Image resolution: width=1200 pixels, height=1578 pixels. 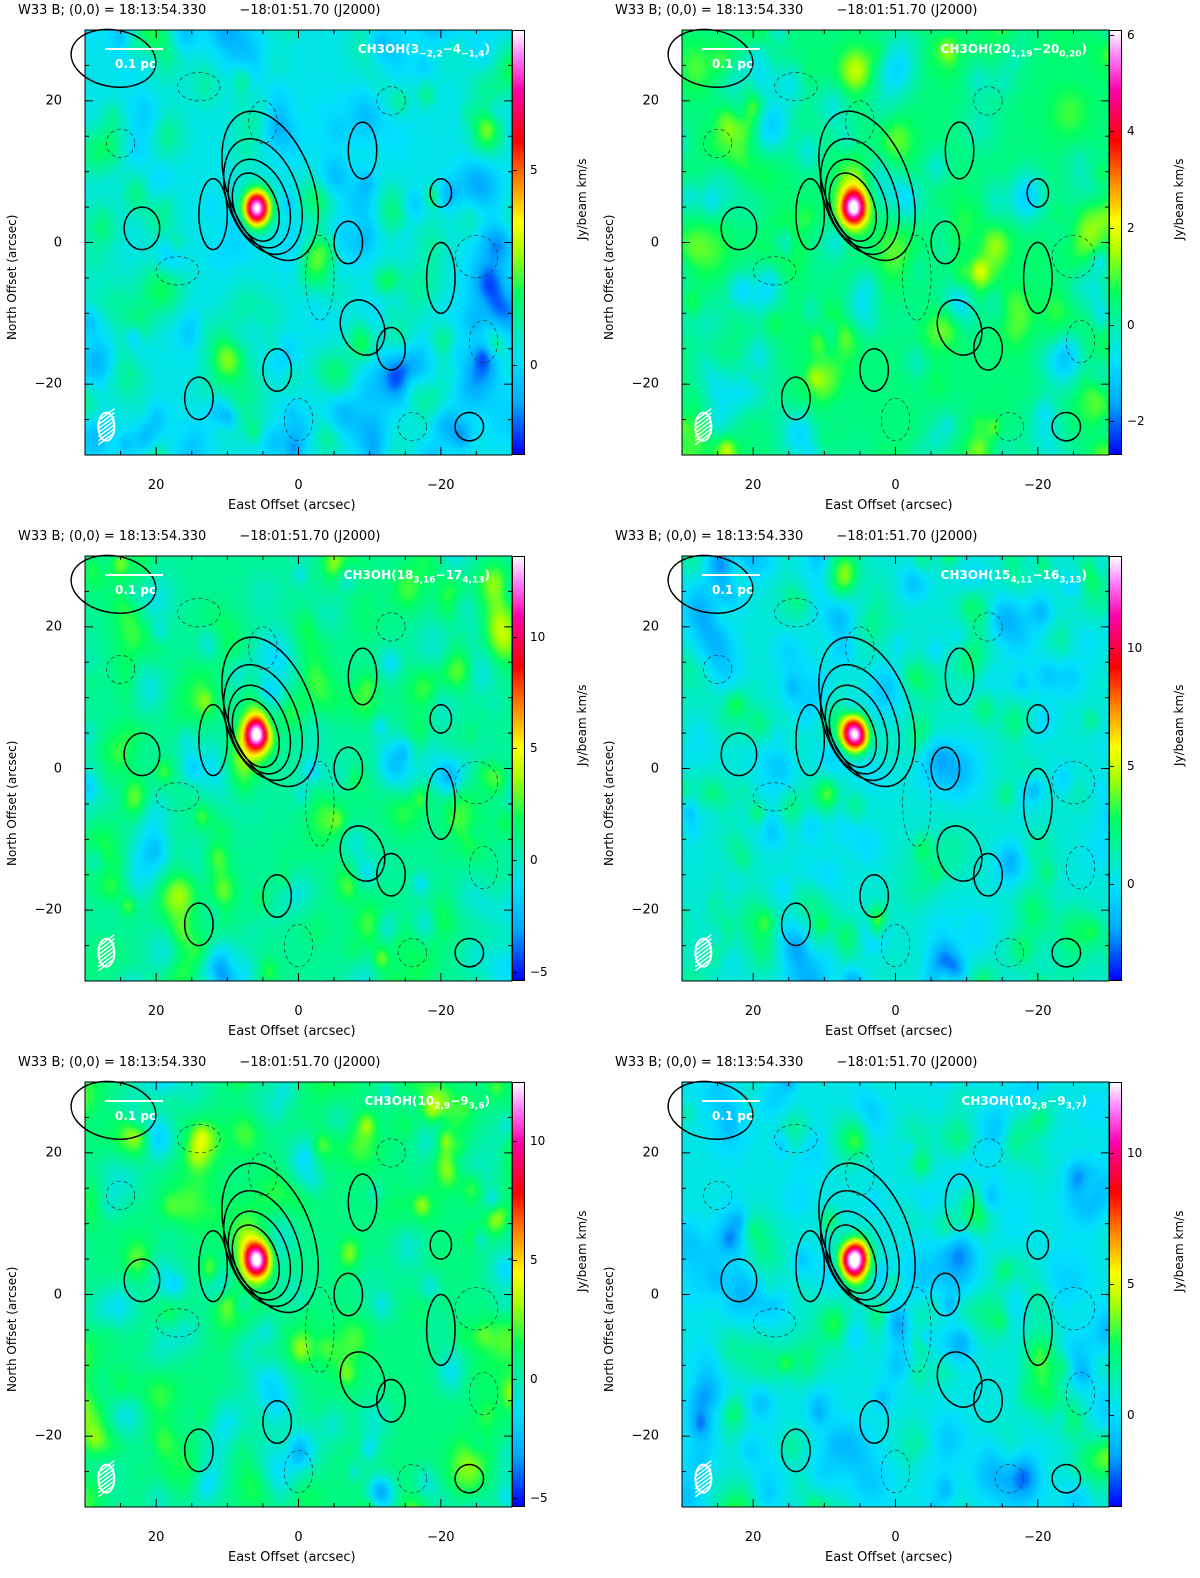 I want to click on transition-lo: 9, so click(x=464, y=1101).